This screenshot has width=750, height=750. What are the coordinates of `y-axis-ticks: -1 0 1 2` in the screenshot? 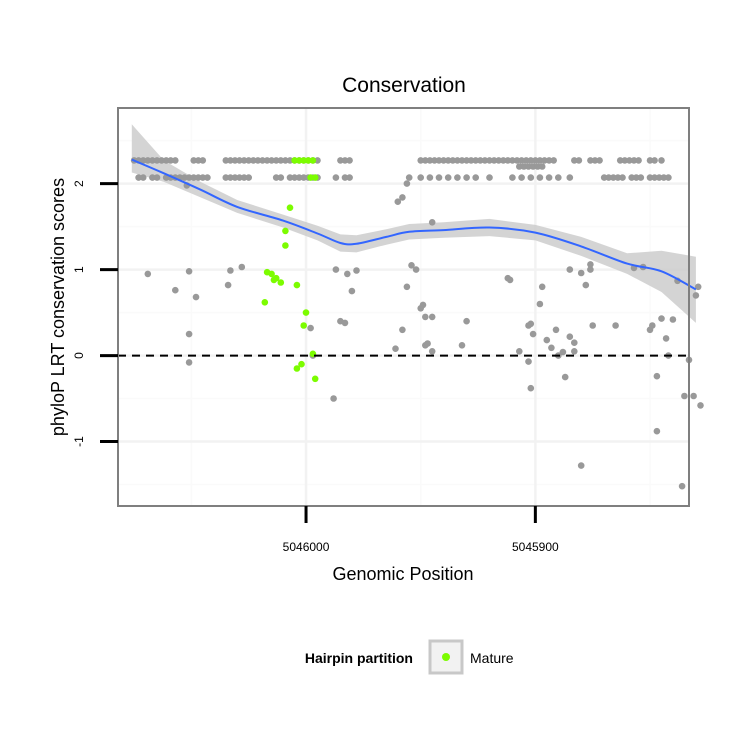 It's located at (95, 313).